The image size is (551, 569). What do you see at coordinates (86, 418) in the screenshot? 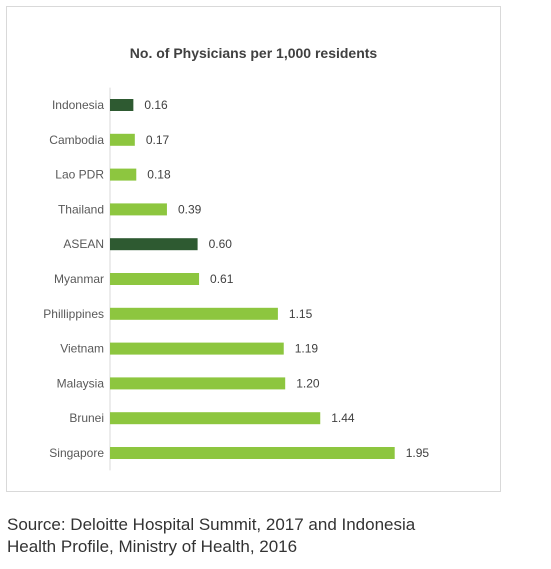
I see `category-label: Brunei` at bounding box center [86, 418].